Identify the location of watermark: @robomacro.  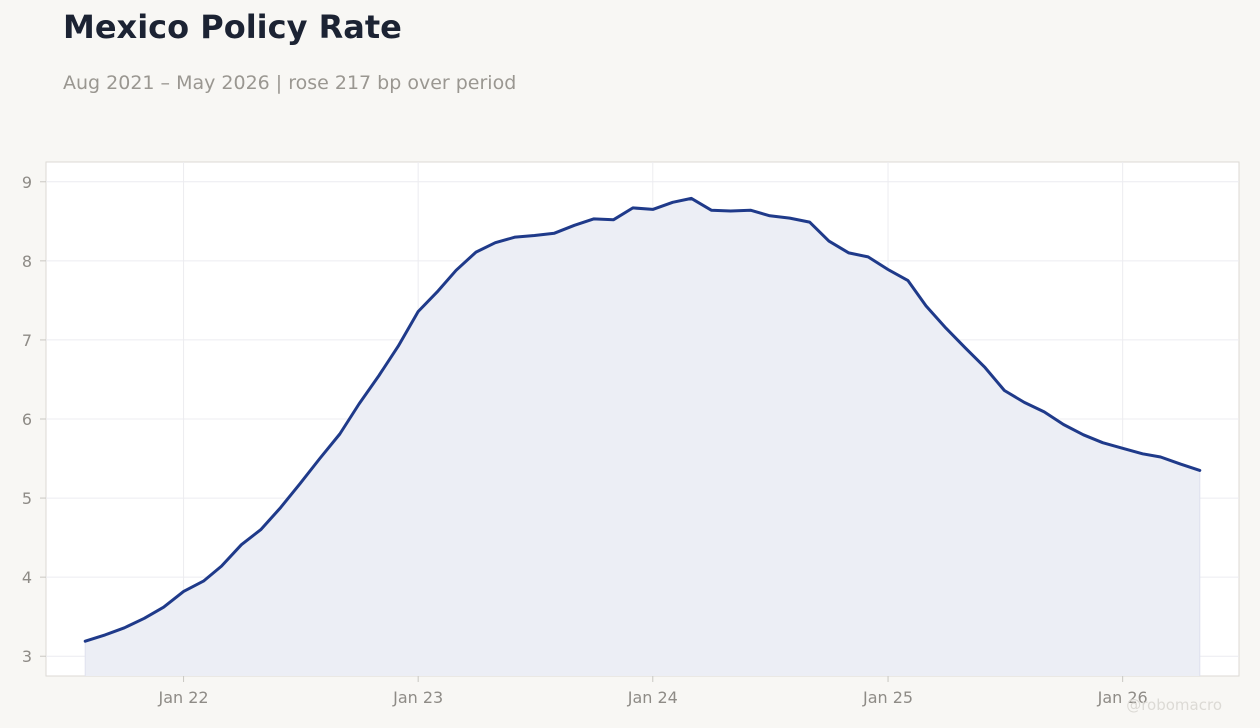
(1174, 705).